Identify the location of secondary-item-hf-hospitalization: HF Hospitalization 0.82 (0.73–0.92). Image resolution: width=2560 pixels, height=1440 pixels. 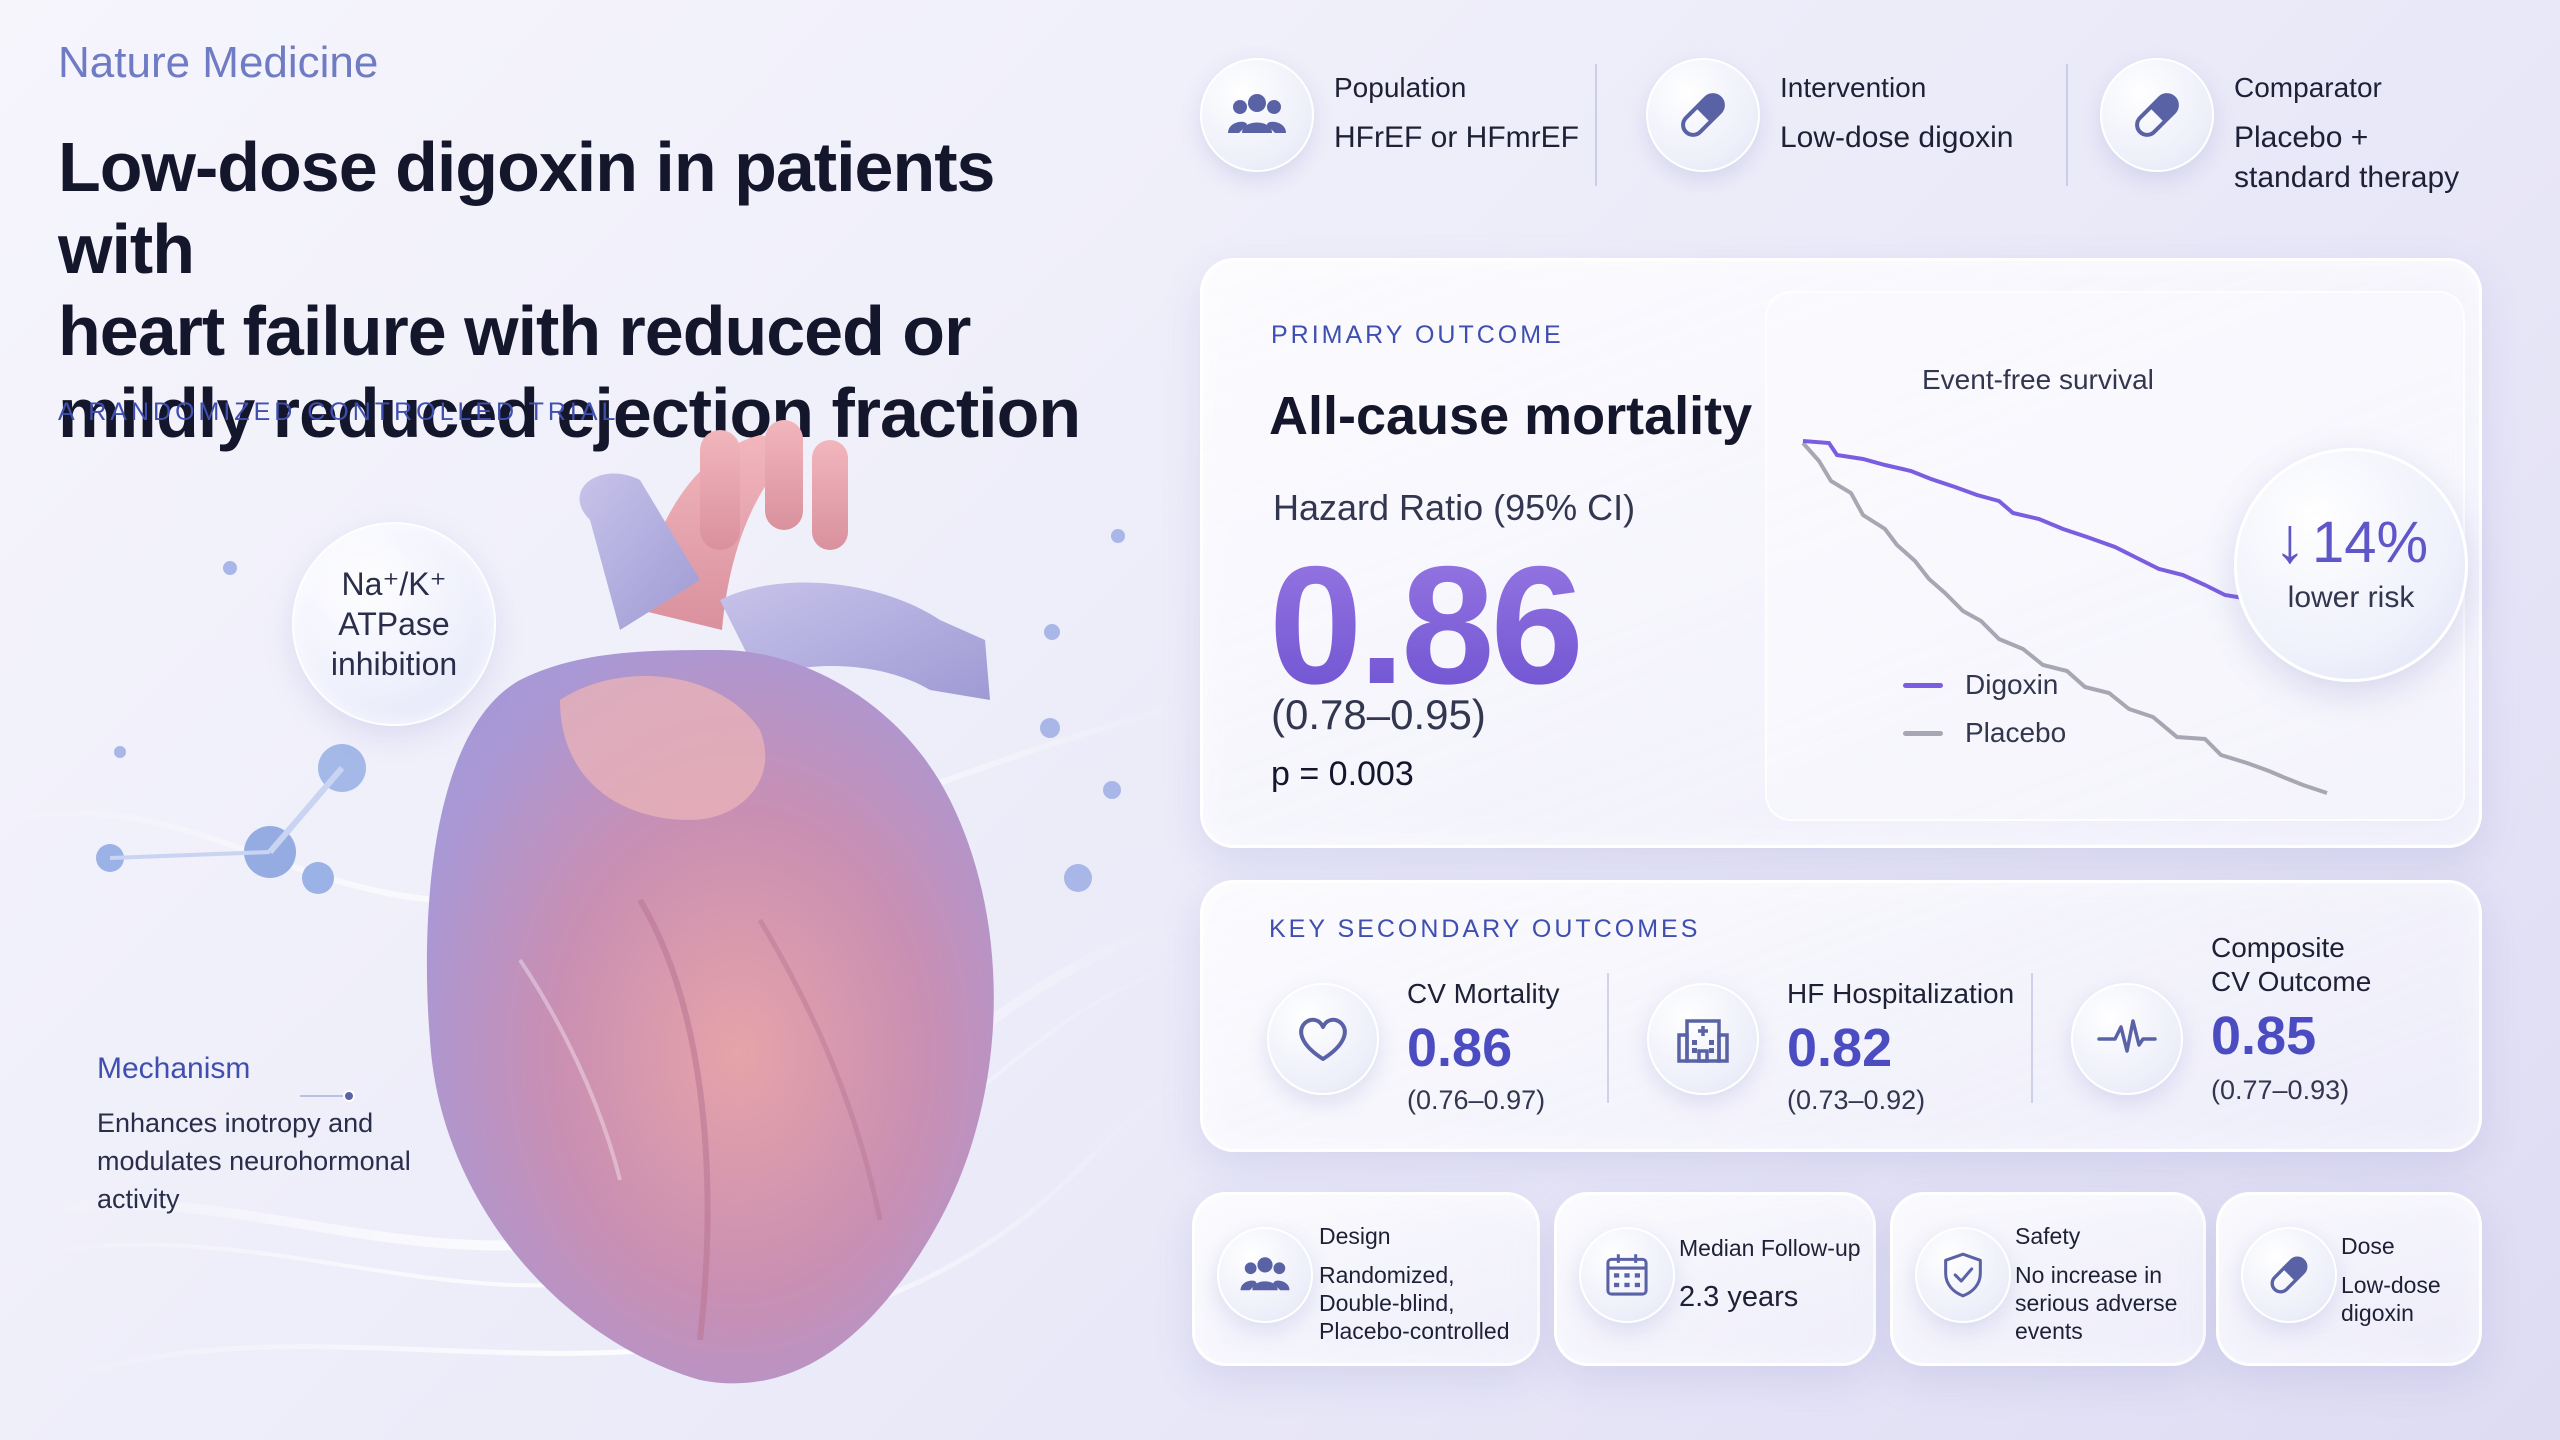
(1830, 1055).